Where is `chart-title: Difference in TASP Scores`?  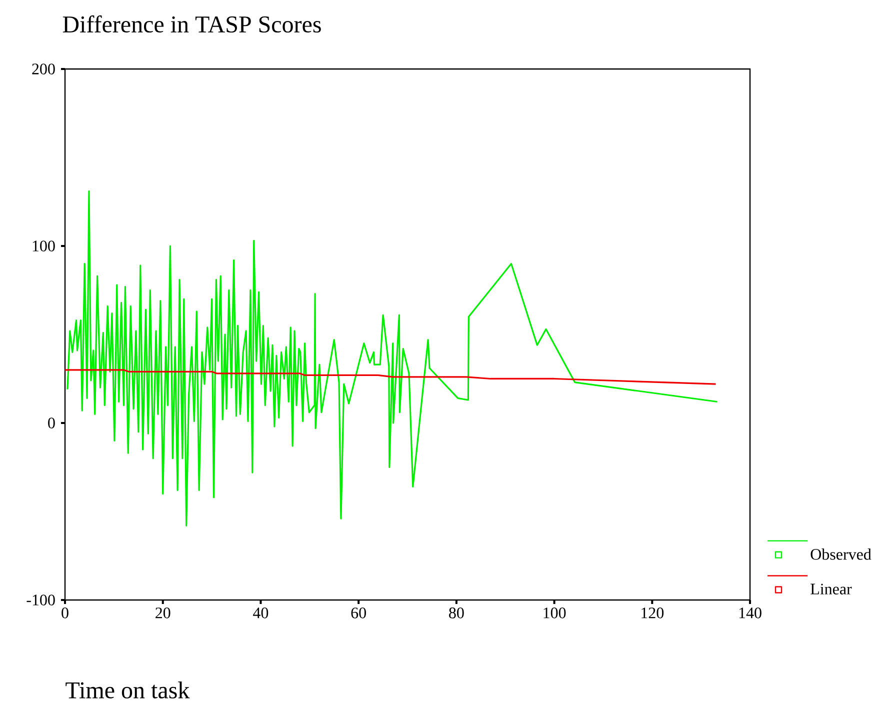
chart-title: Difference in TASP Scores is located at coordinates (191, 24).